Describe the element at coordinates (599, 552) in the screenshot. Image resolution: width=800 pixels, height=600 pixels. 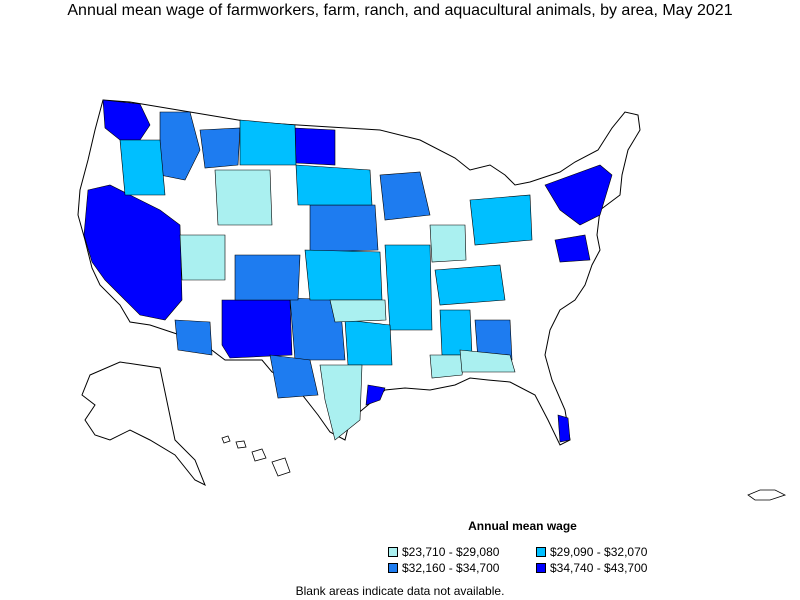
I see `legend-label-2: $29,090 - $32,070` at that location.